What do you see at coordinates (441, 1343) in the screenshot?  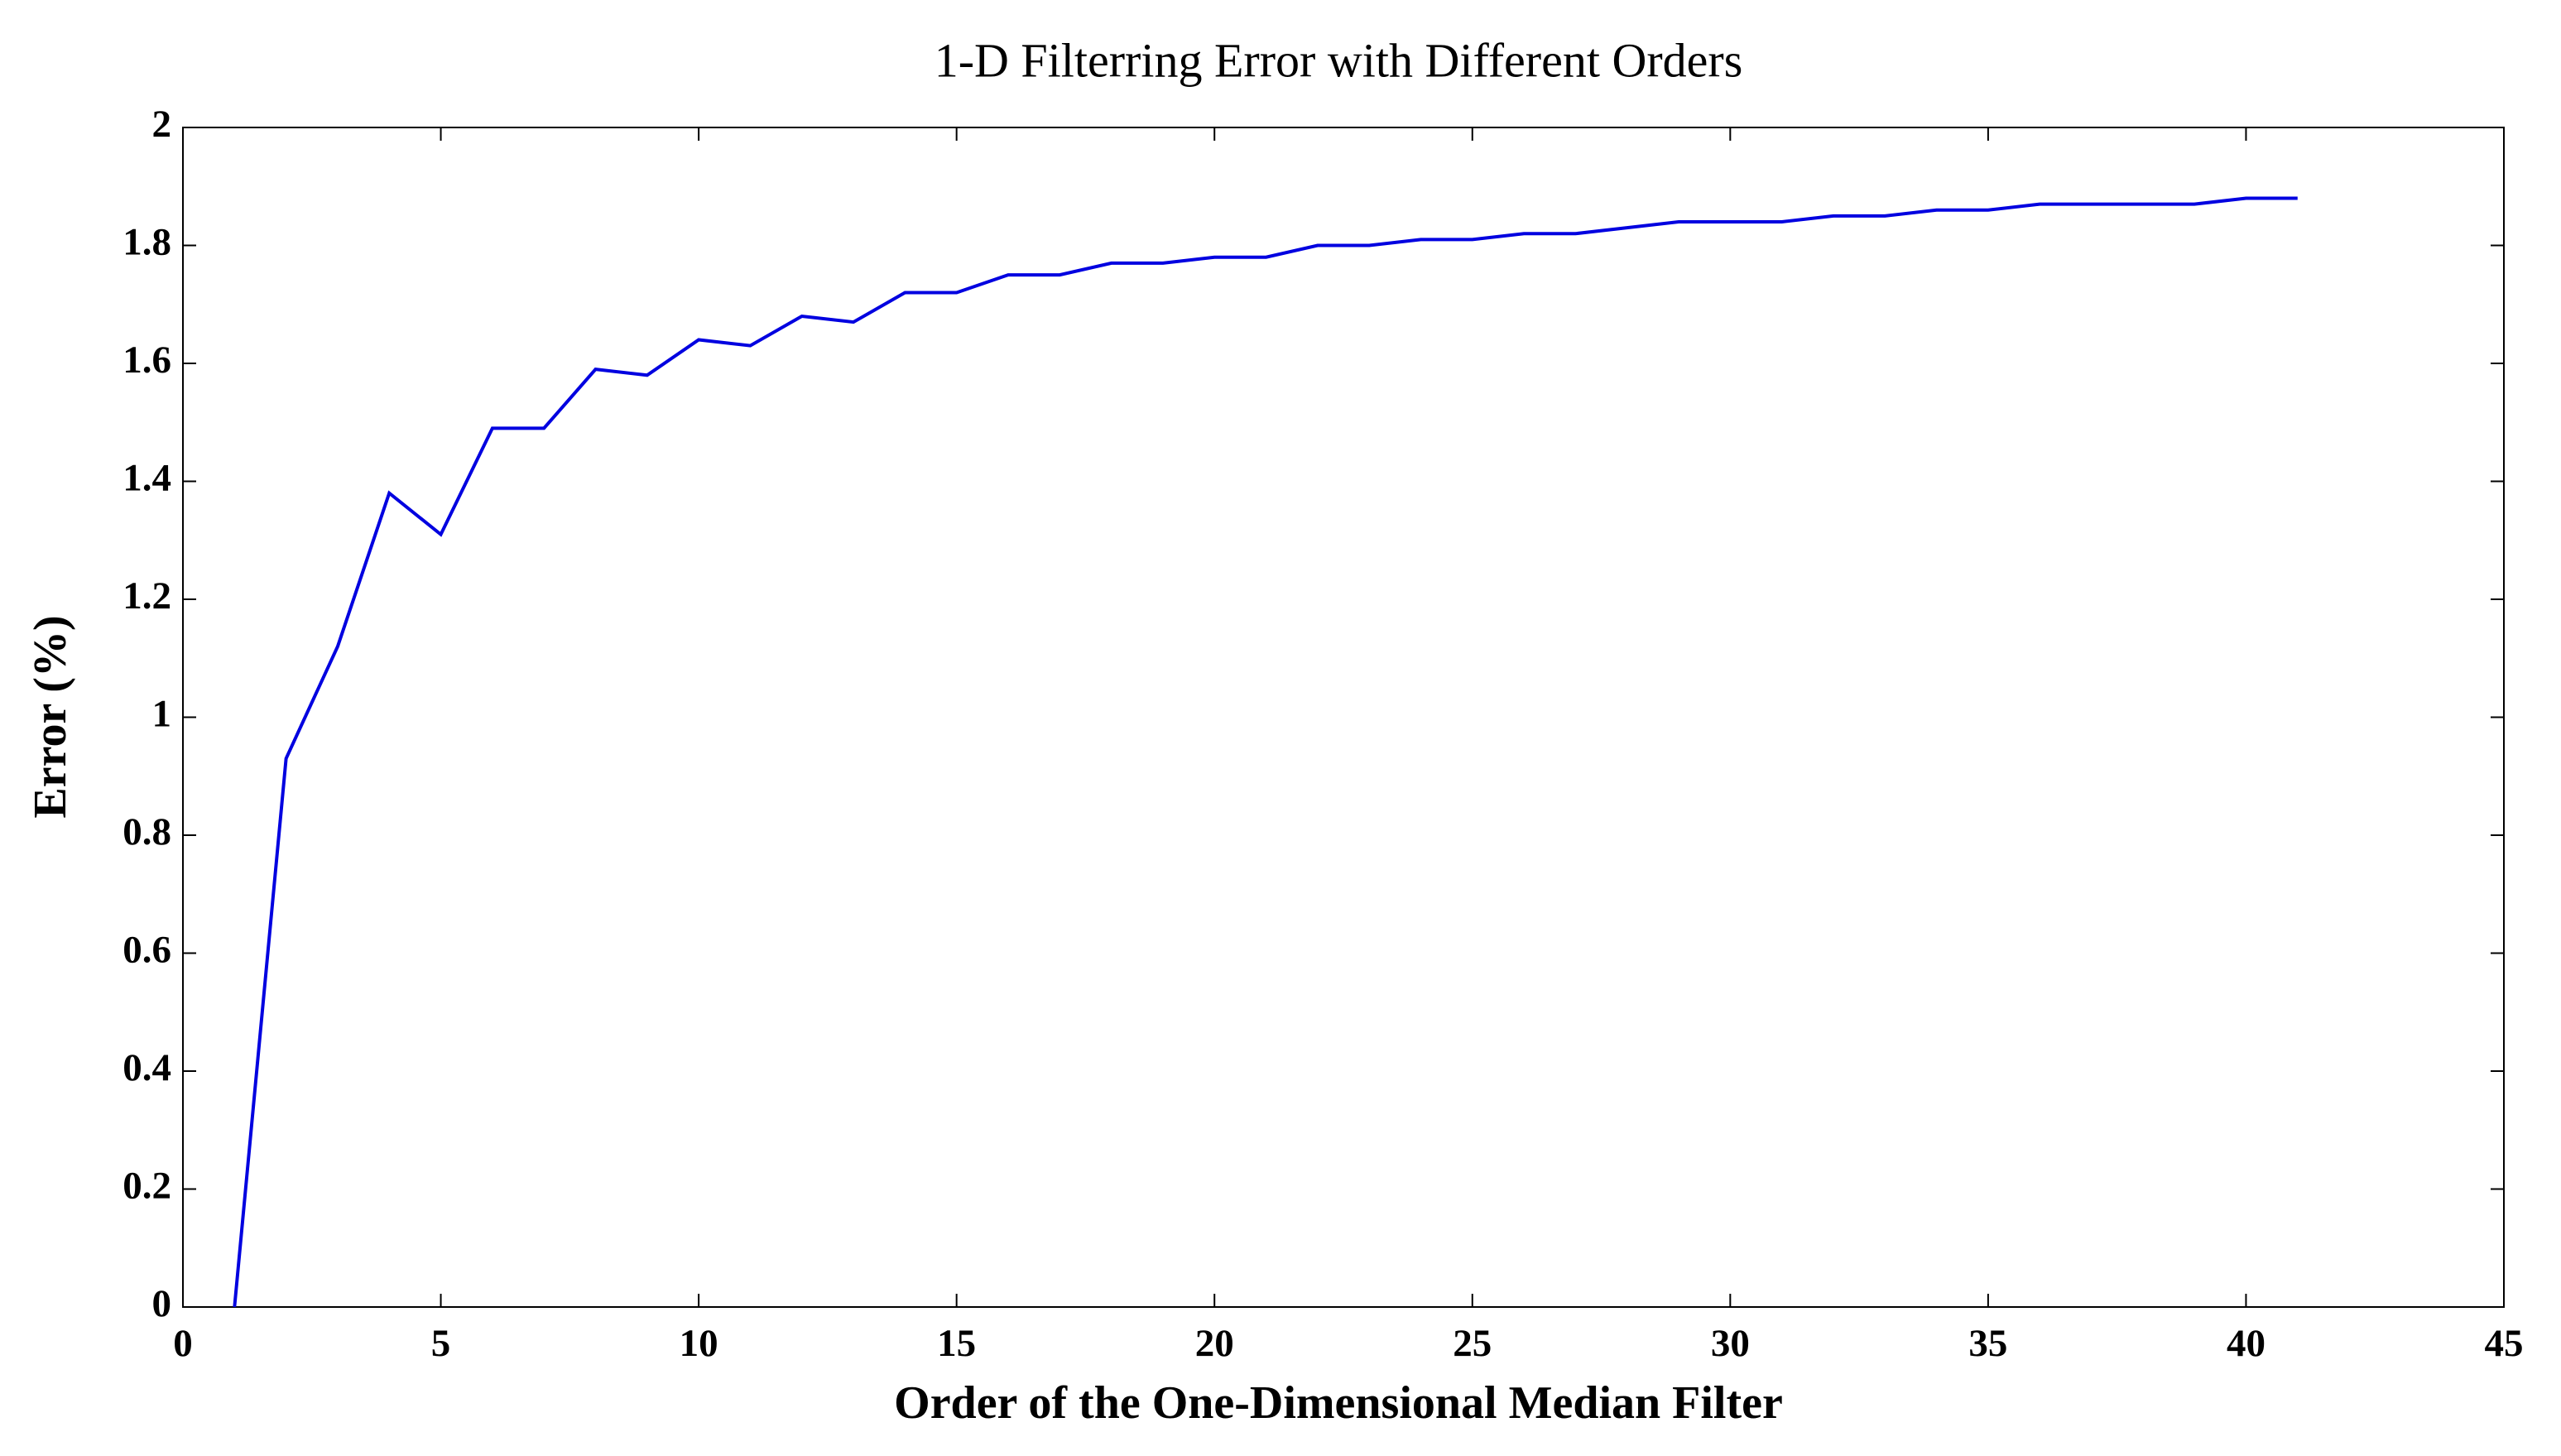 I see `x-tick-label: 5` at bounding box center [441, 1343].